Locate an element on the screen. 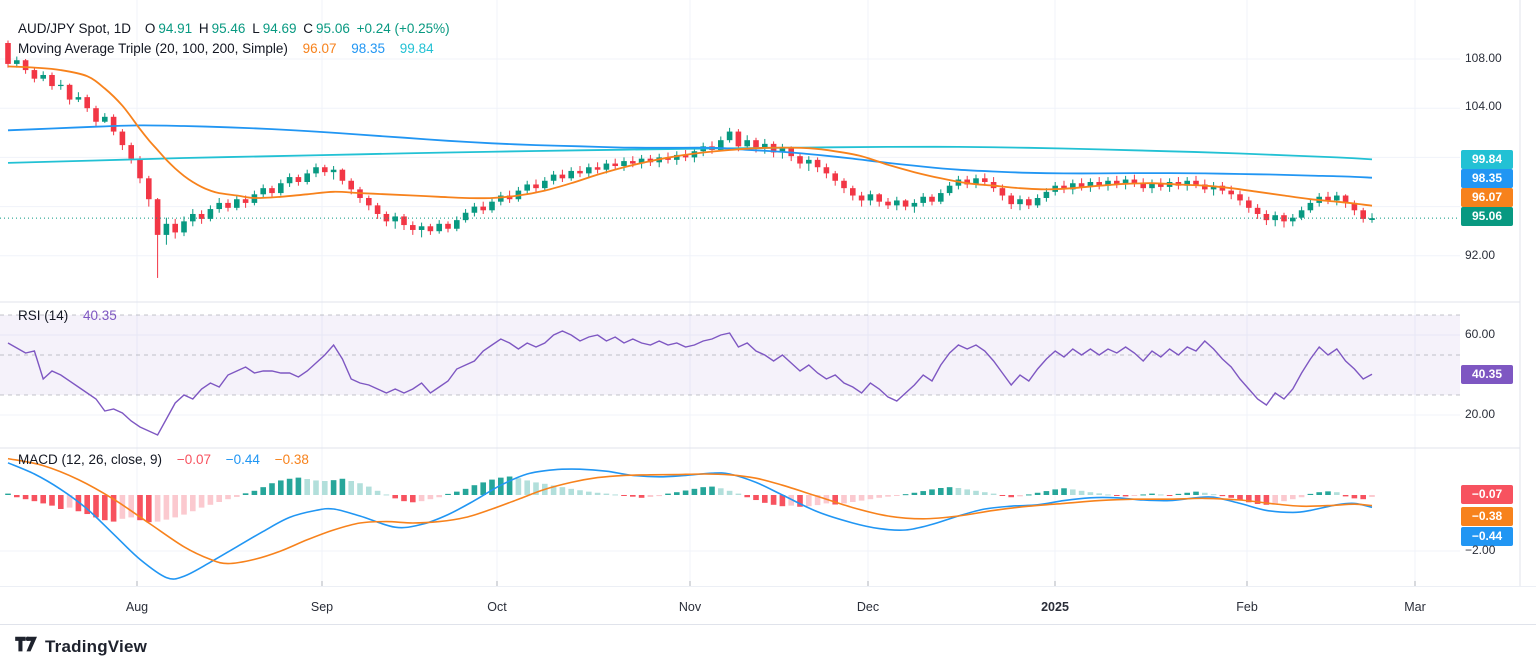  macd-indicator-title: MACD (12, 26, close, 9) is located at coordinates (90, 459).